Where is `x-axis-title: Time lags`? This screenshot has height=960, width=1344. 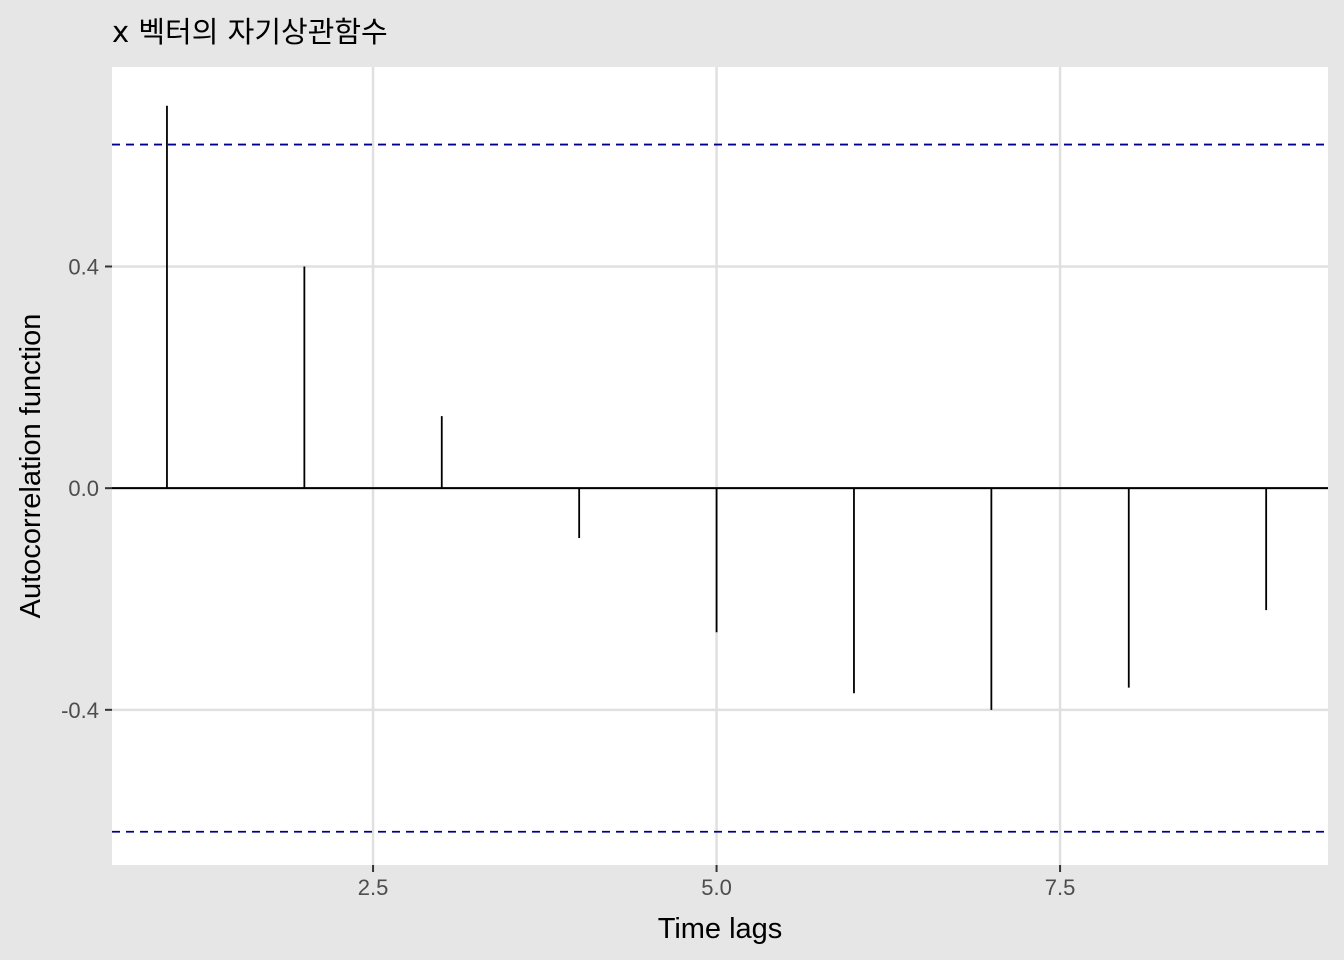
x-axis-title: Time lags is located at coordinates (720, 929).